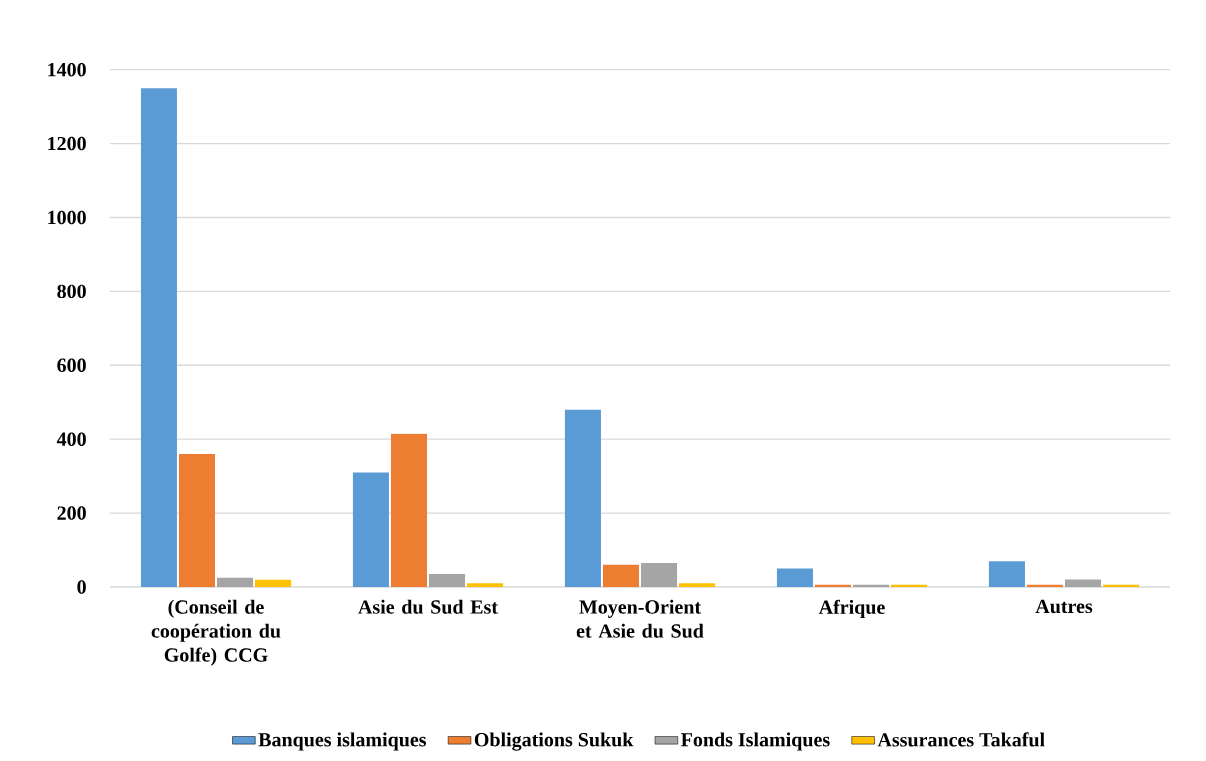  Describe the element at coordinates (71, 513) in the screenshot. I see `y-tick-label: 200` at that location.